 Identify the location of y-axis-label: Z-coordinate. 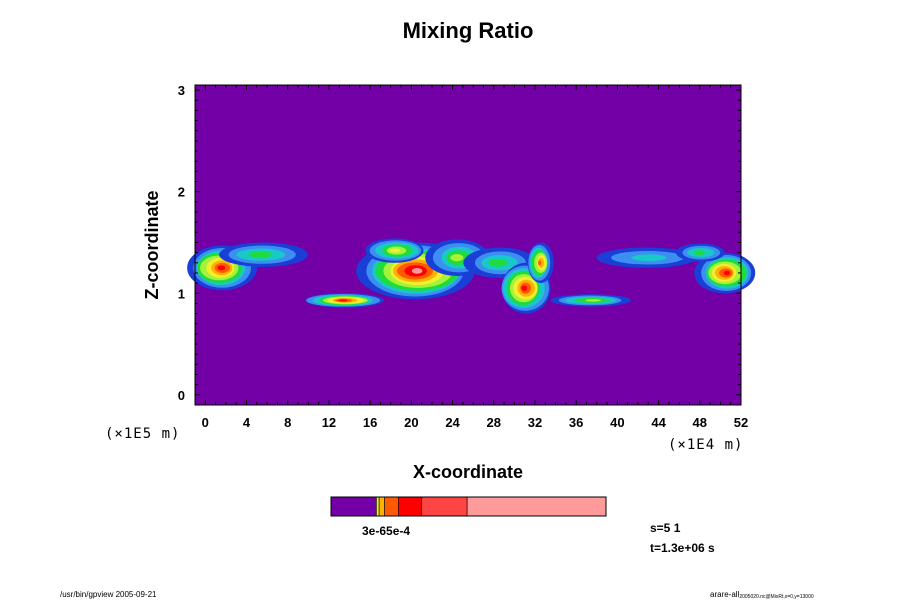
(152, 244).